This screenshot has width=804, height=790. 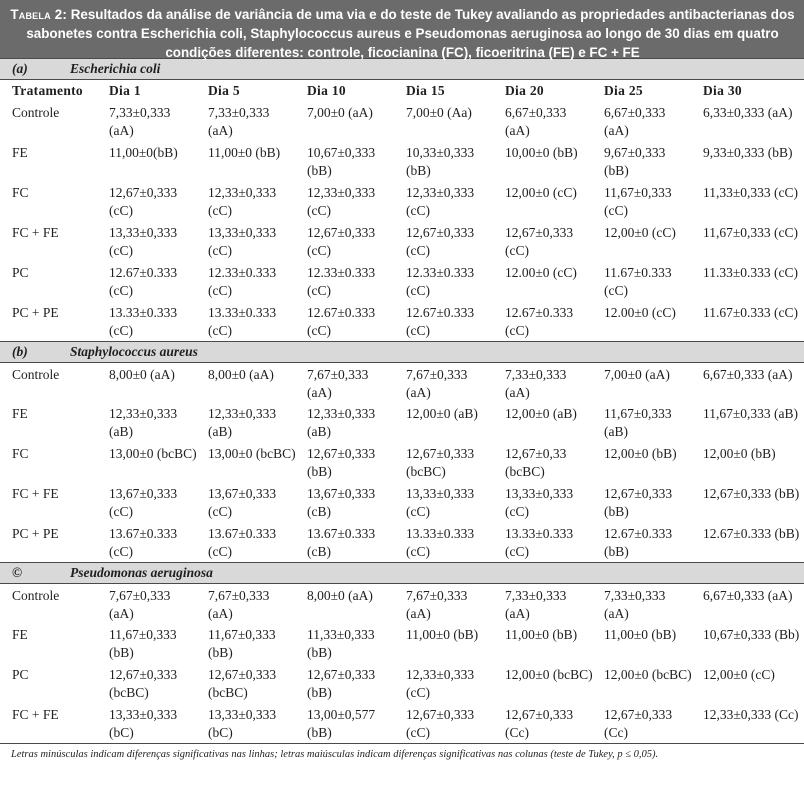 What do you see at coordinates (751, 533) in the screenshot?
I see `table-cell: 12.67±0.333 (bB)` at bounding box center [751, 533].